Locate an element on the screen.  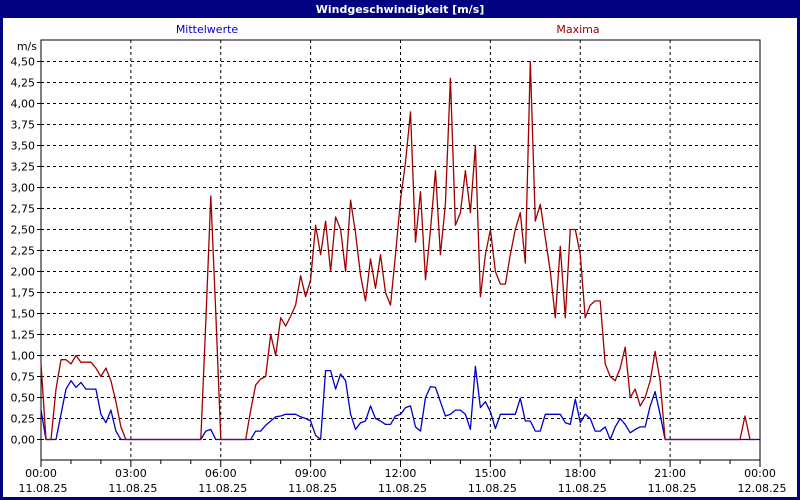
legend-maxima-label: Maxima is located at coordinates (578, 29).